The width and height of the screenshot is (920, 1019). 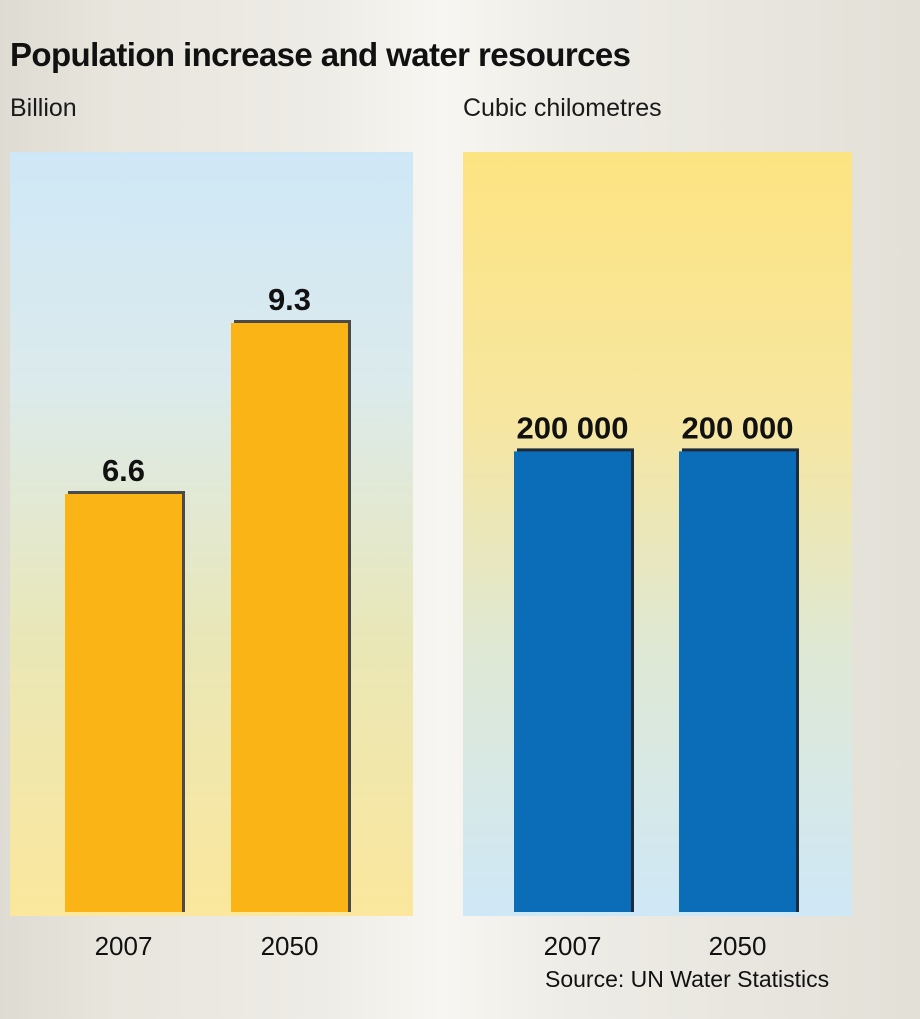 I want to click on population-category-label-2007: 2007, so click(x=124, y=946).